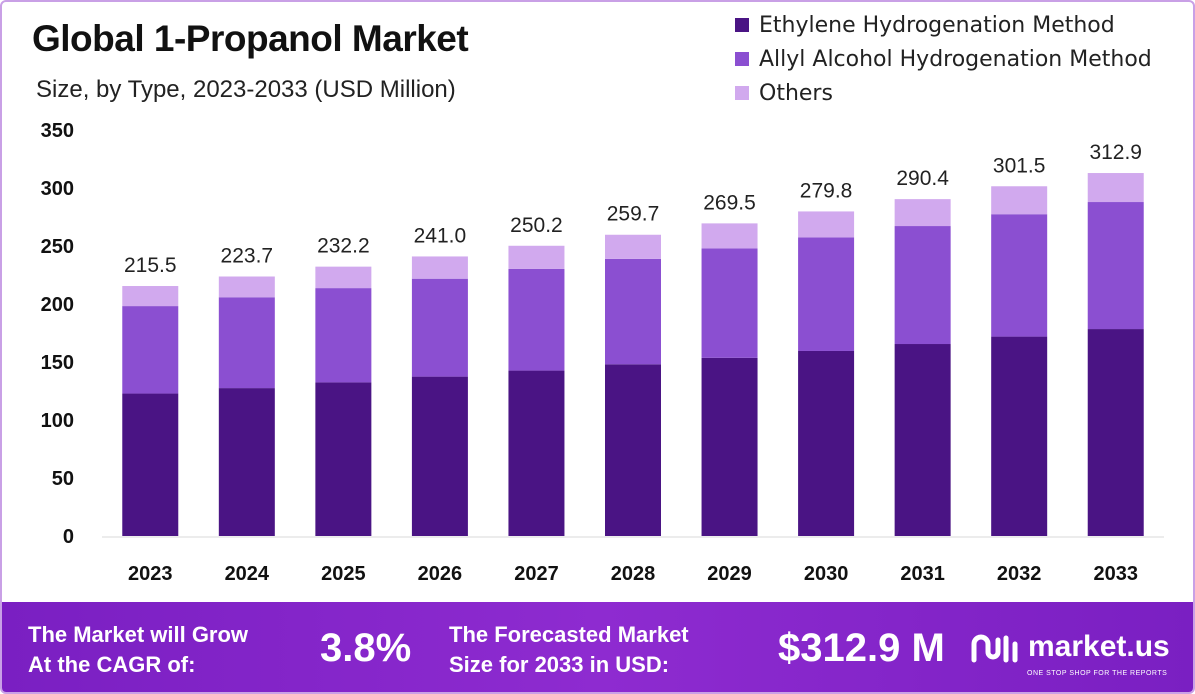  What do you see at coordinates (440, 574) in the screenshot?
I see `x-tick-label: 2026` at bounding box center [440, 574].